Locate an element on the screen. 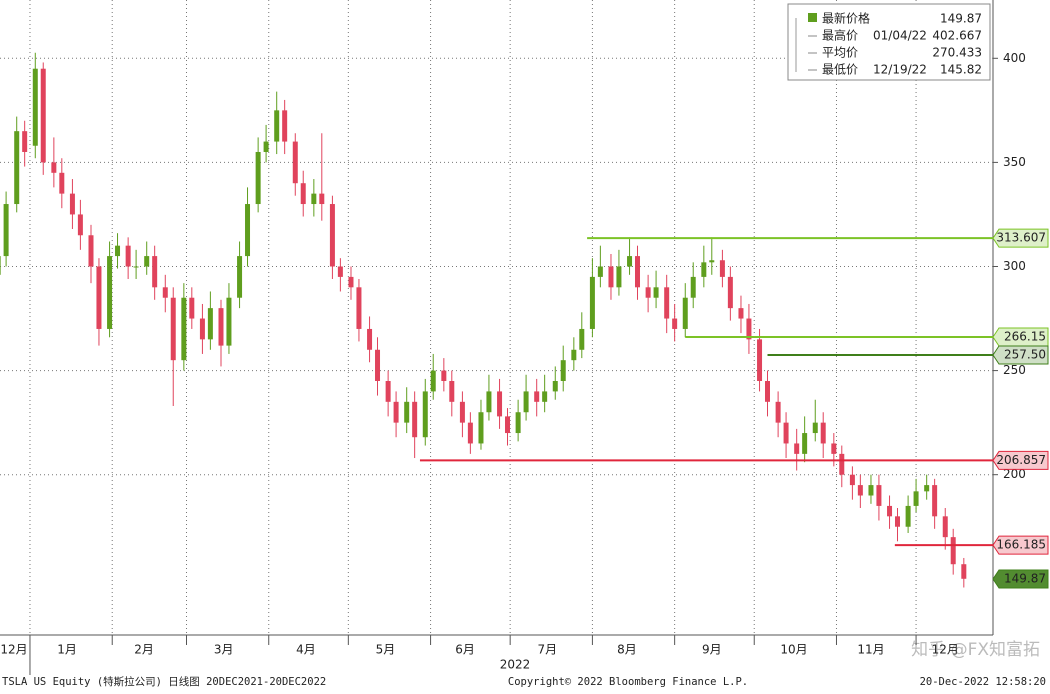 Image resolution: width=1050 pixels, height=694 pixels. watermark: 知乎 @FX知富拓 is located at coordinates (975, 650).